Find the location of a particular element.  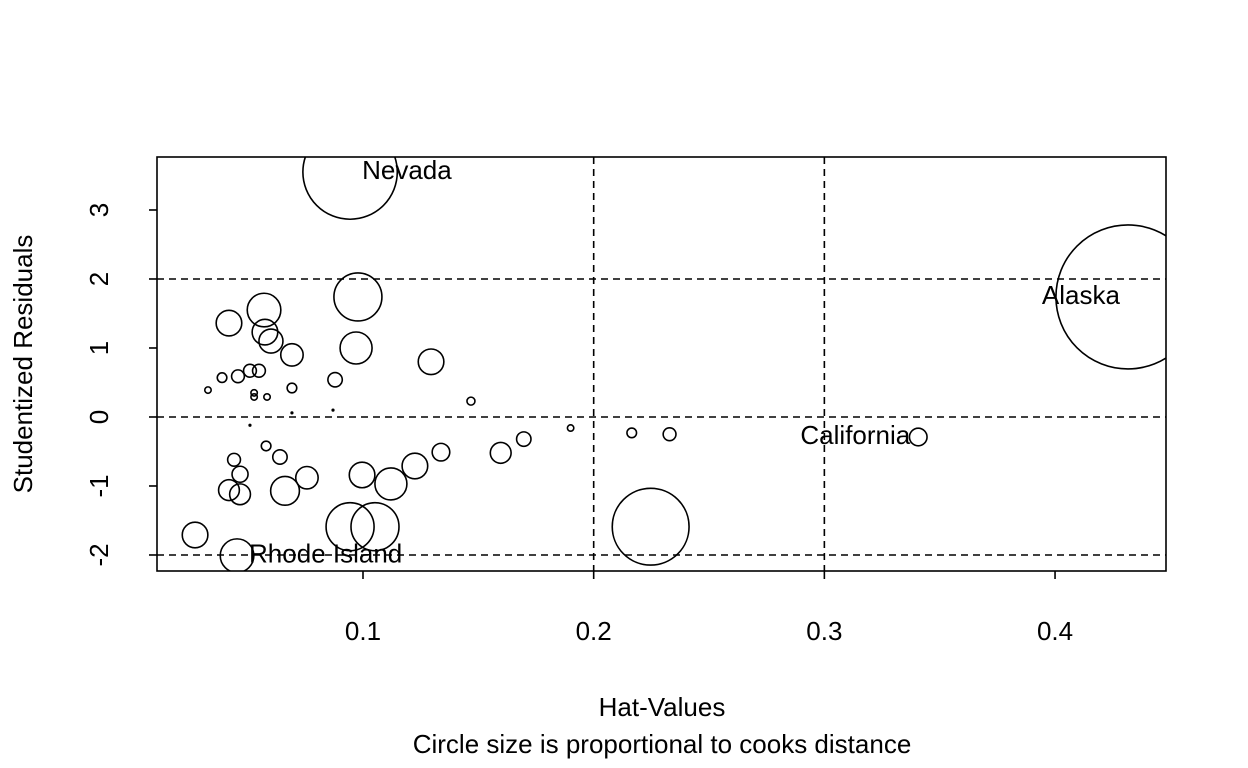

x-tick-label: 0.4 is located at coordinates (1055, 631).